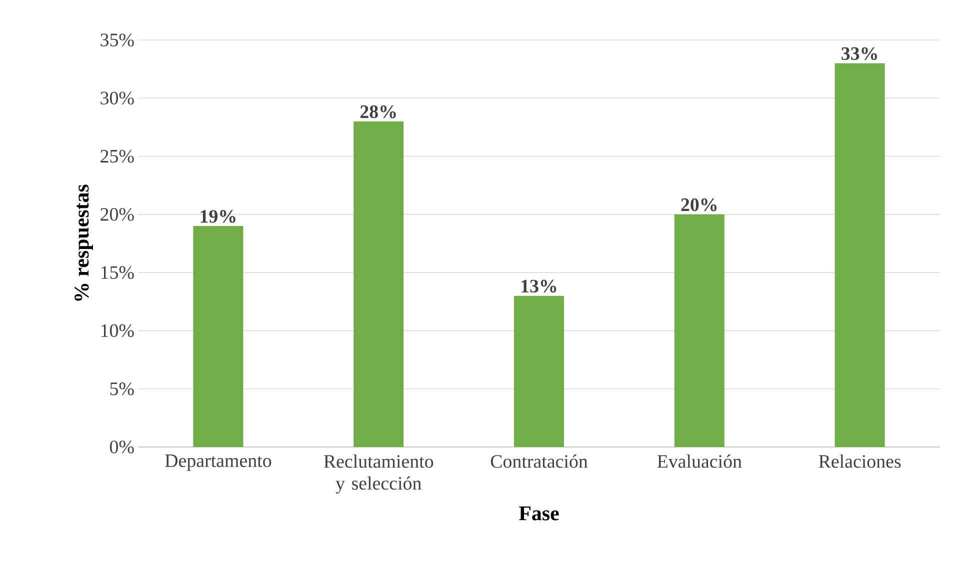 The height and width of the screenshot is (580, 956). Describe the element at coordinates (699, 205) in the screenshot. I see `data-label: 20%` at that location.